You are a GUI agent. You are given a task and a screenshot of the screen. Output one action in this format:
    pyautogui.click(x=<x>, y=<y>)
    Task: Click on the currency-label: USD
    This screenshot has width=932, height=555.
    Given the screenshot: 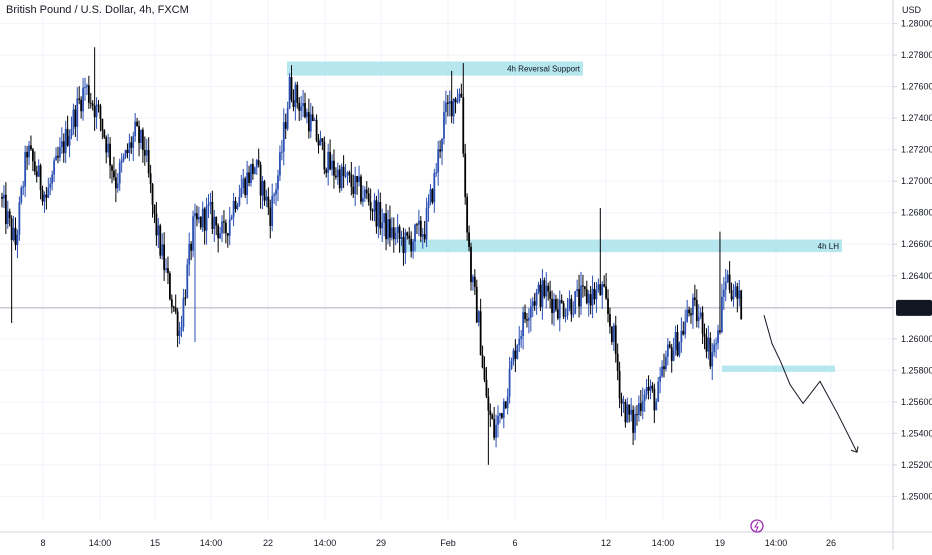 What is the action you would take?
    pyautogui.click(x=912, y=10)
    